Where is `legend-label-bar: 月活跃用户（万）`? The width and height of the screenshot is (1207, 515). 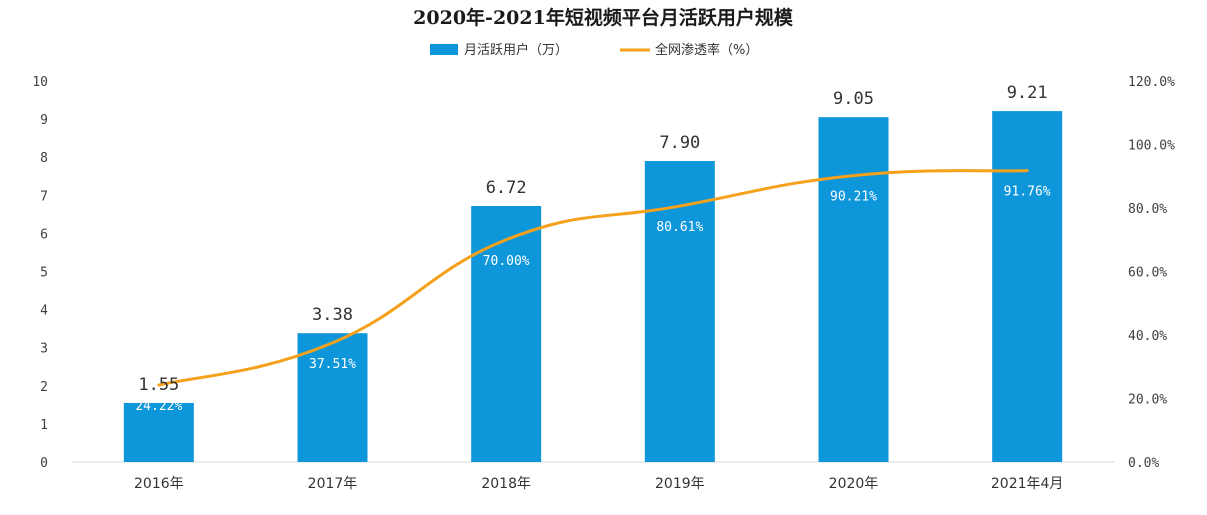 legend-label-bar: 月活跃用户（万） is located at coordinates (516, 50).